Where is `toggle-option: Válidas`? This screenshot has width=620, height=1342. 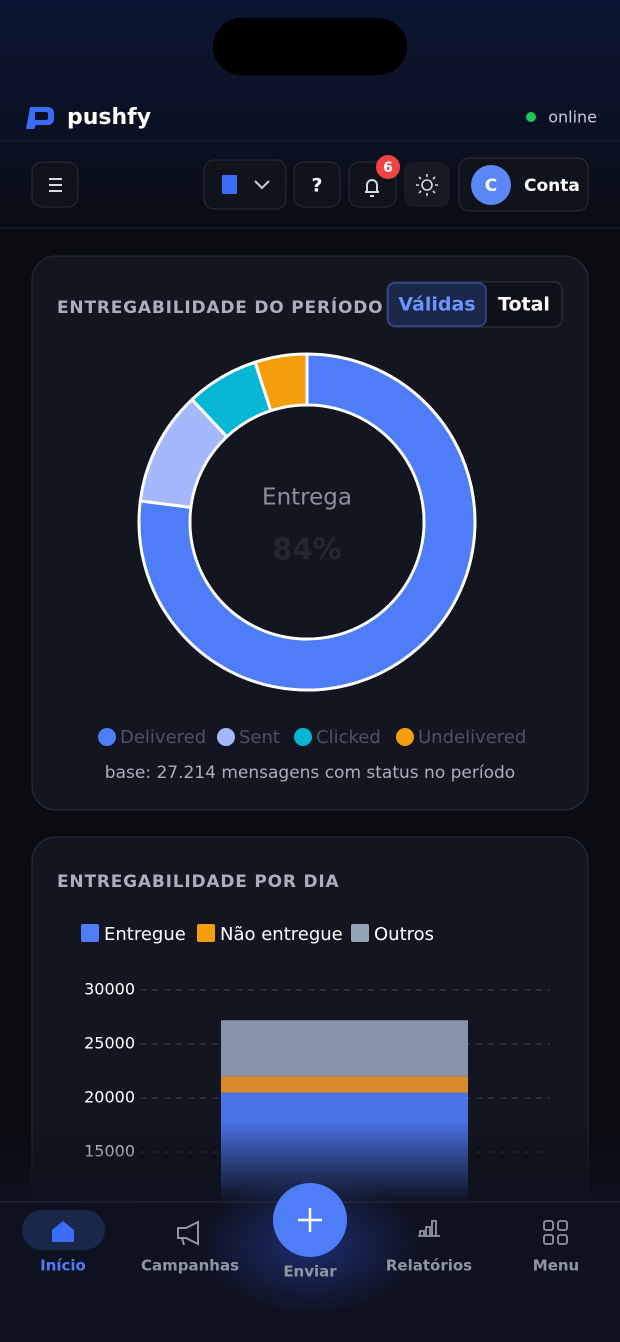 toggle-option: Válidas is located at coordinates (436, 305).